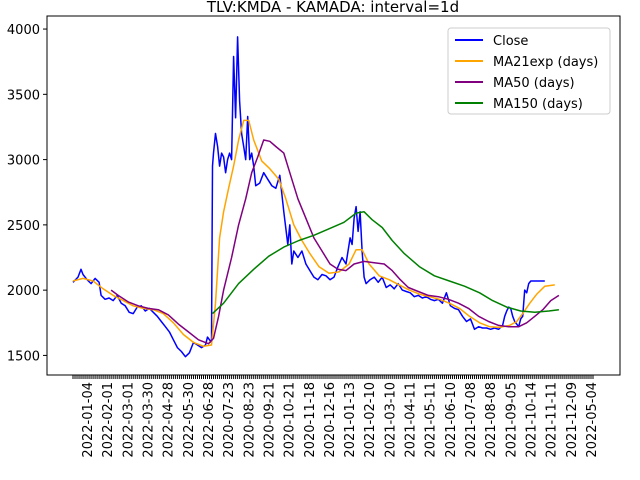 The image size is (640, 480). Describe the element at coordinates (23, 161) in the screenshot. I see `y-tick-label: 3000` at that location.